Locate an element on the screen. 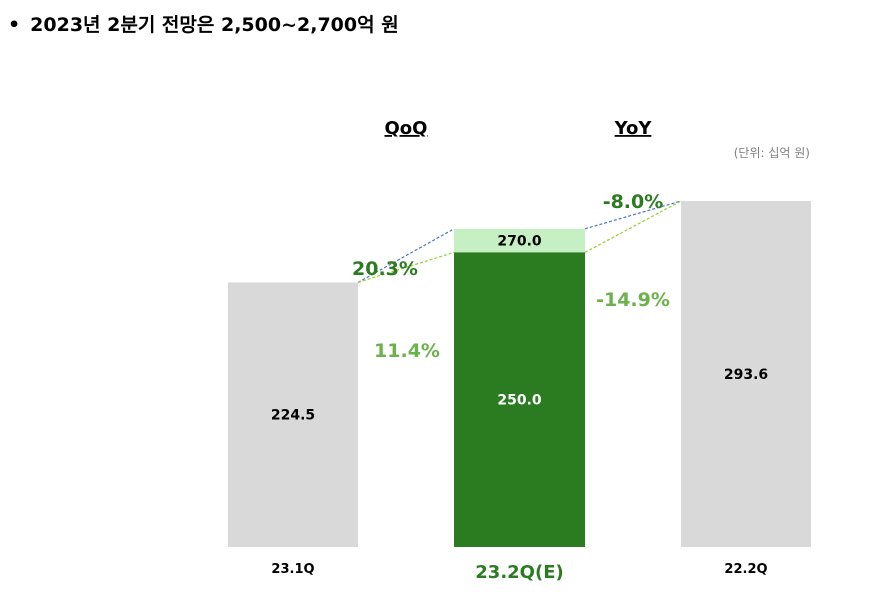 The width and height of the screenshot is (881, 608). connector-qoq-low is located at coordinates (406, 267).